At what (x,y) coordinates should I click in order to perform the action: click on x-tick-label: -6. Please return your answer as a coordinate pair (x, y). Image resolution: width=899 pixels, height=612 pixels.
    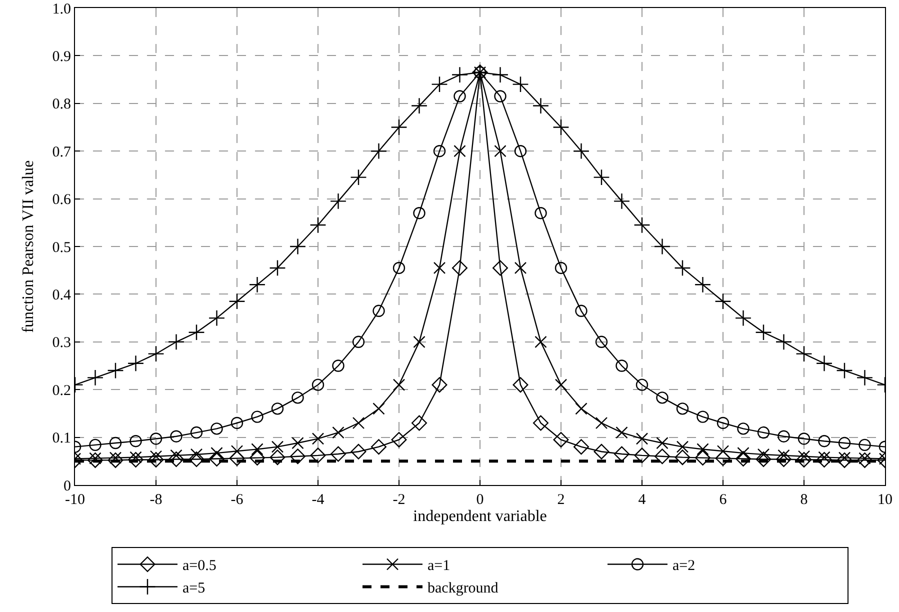
    Looking at the image, I should click on (237, 500).